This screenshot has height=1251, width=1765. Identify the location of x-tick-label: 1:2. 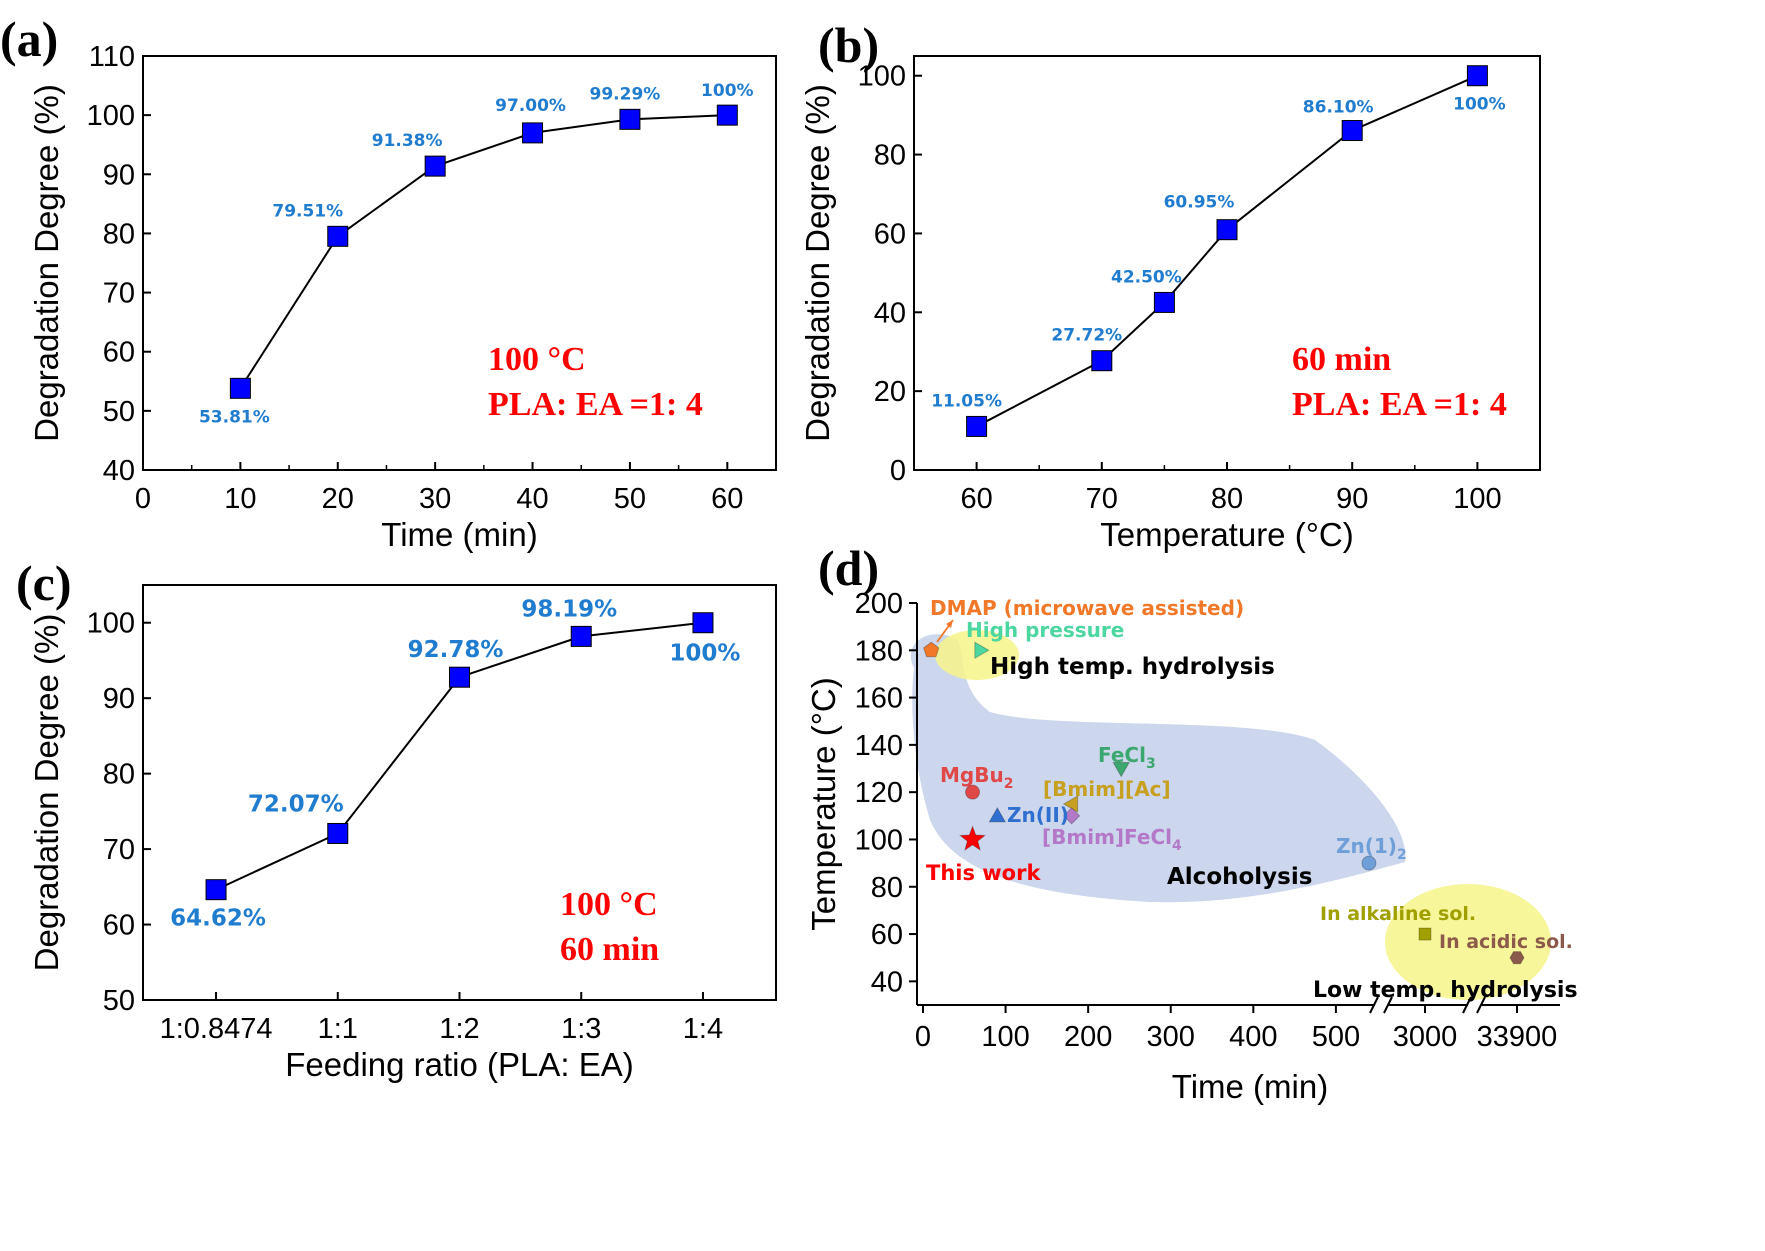
(459, 1029).